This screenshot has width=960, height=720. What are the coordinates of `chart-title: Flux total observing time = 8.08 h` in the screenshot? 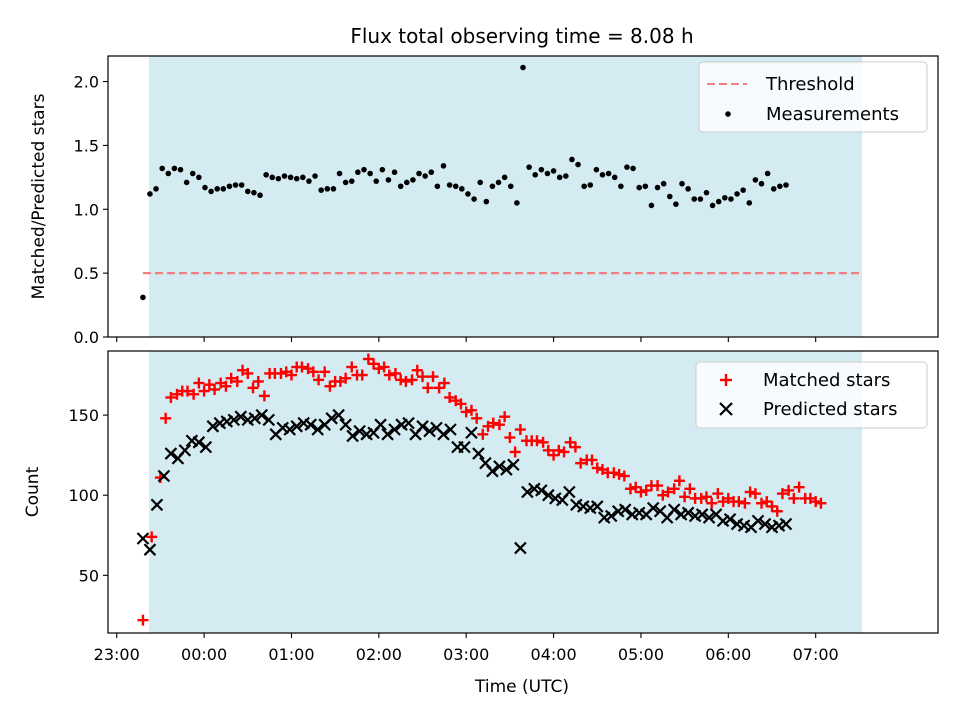 It's located at (521, 36).